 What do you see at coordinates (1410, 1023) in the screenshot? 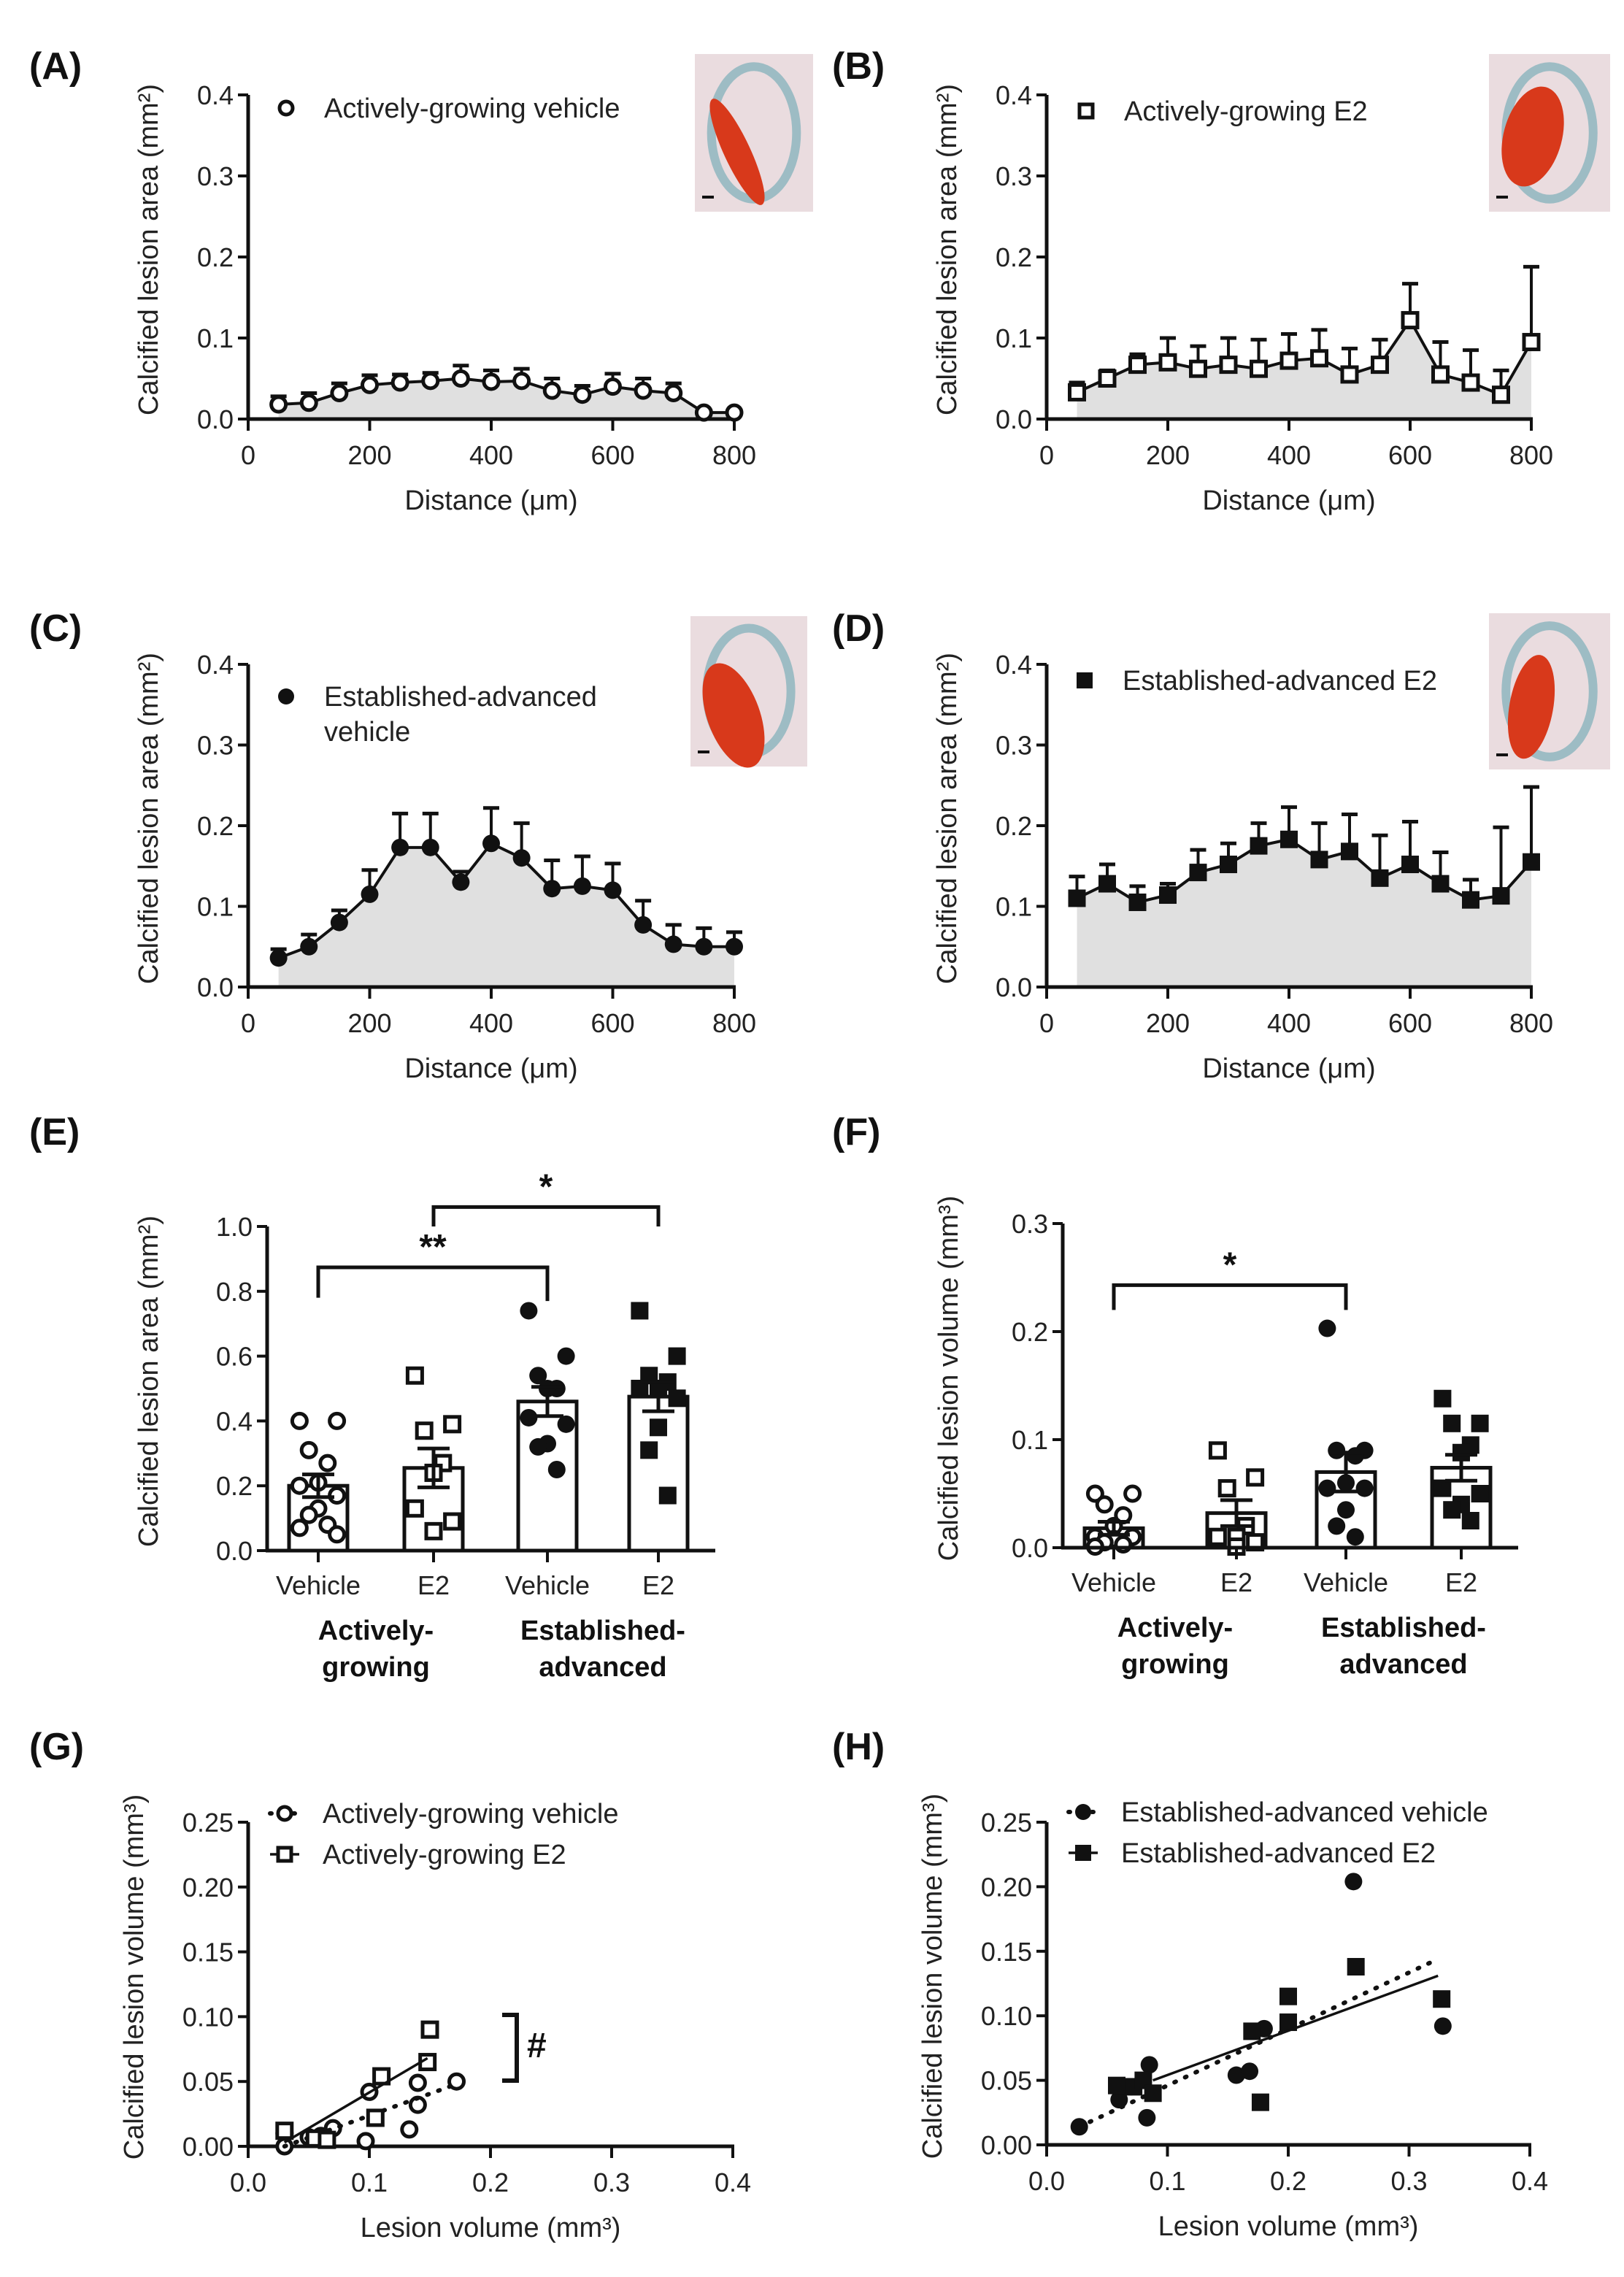
I see `x-tick-label: 600` at bounding box center [1410, 1023].